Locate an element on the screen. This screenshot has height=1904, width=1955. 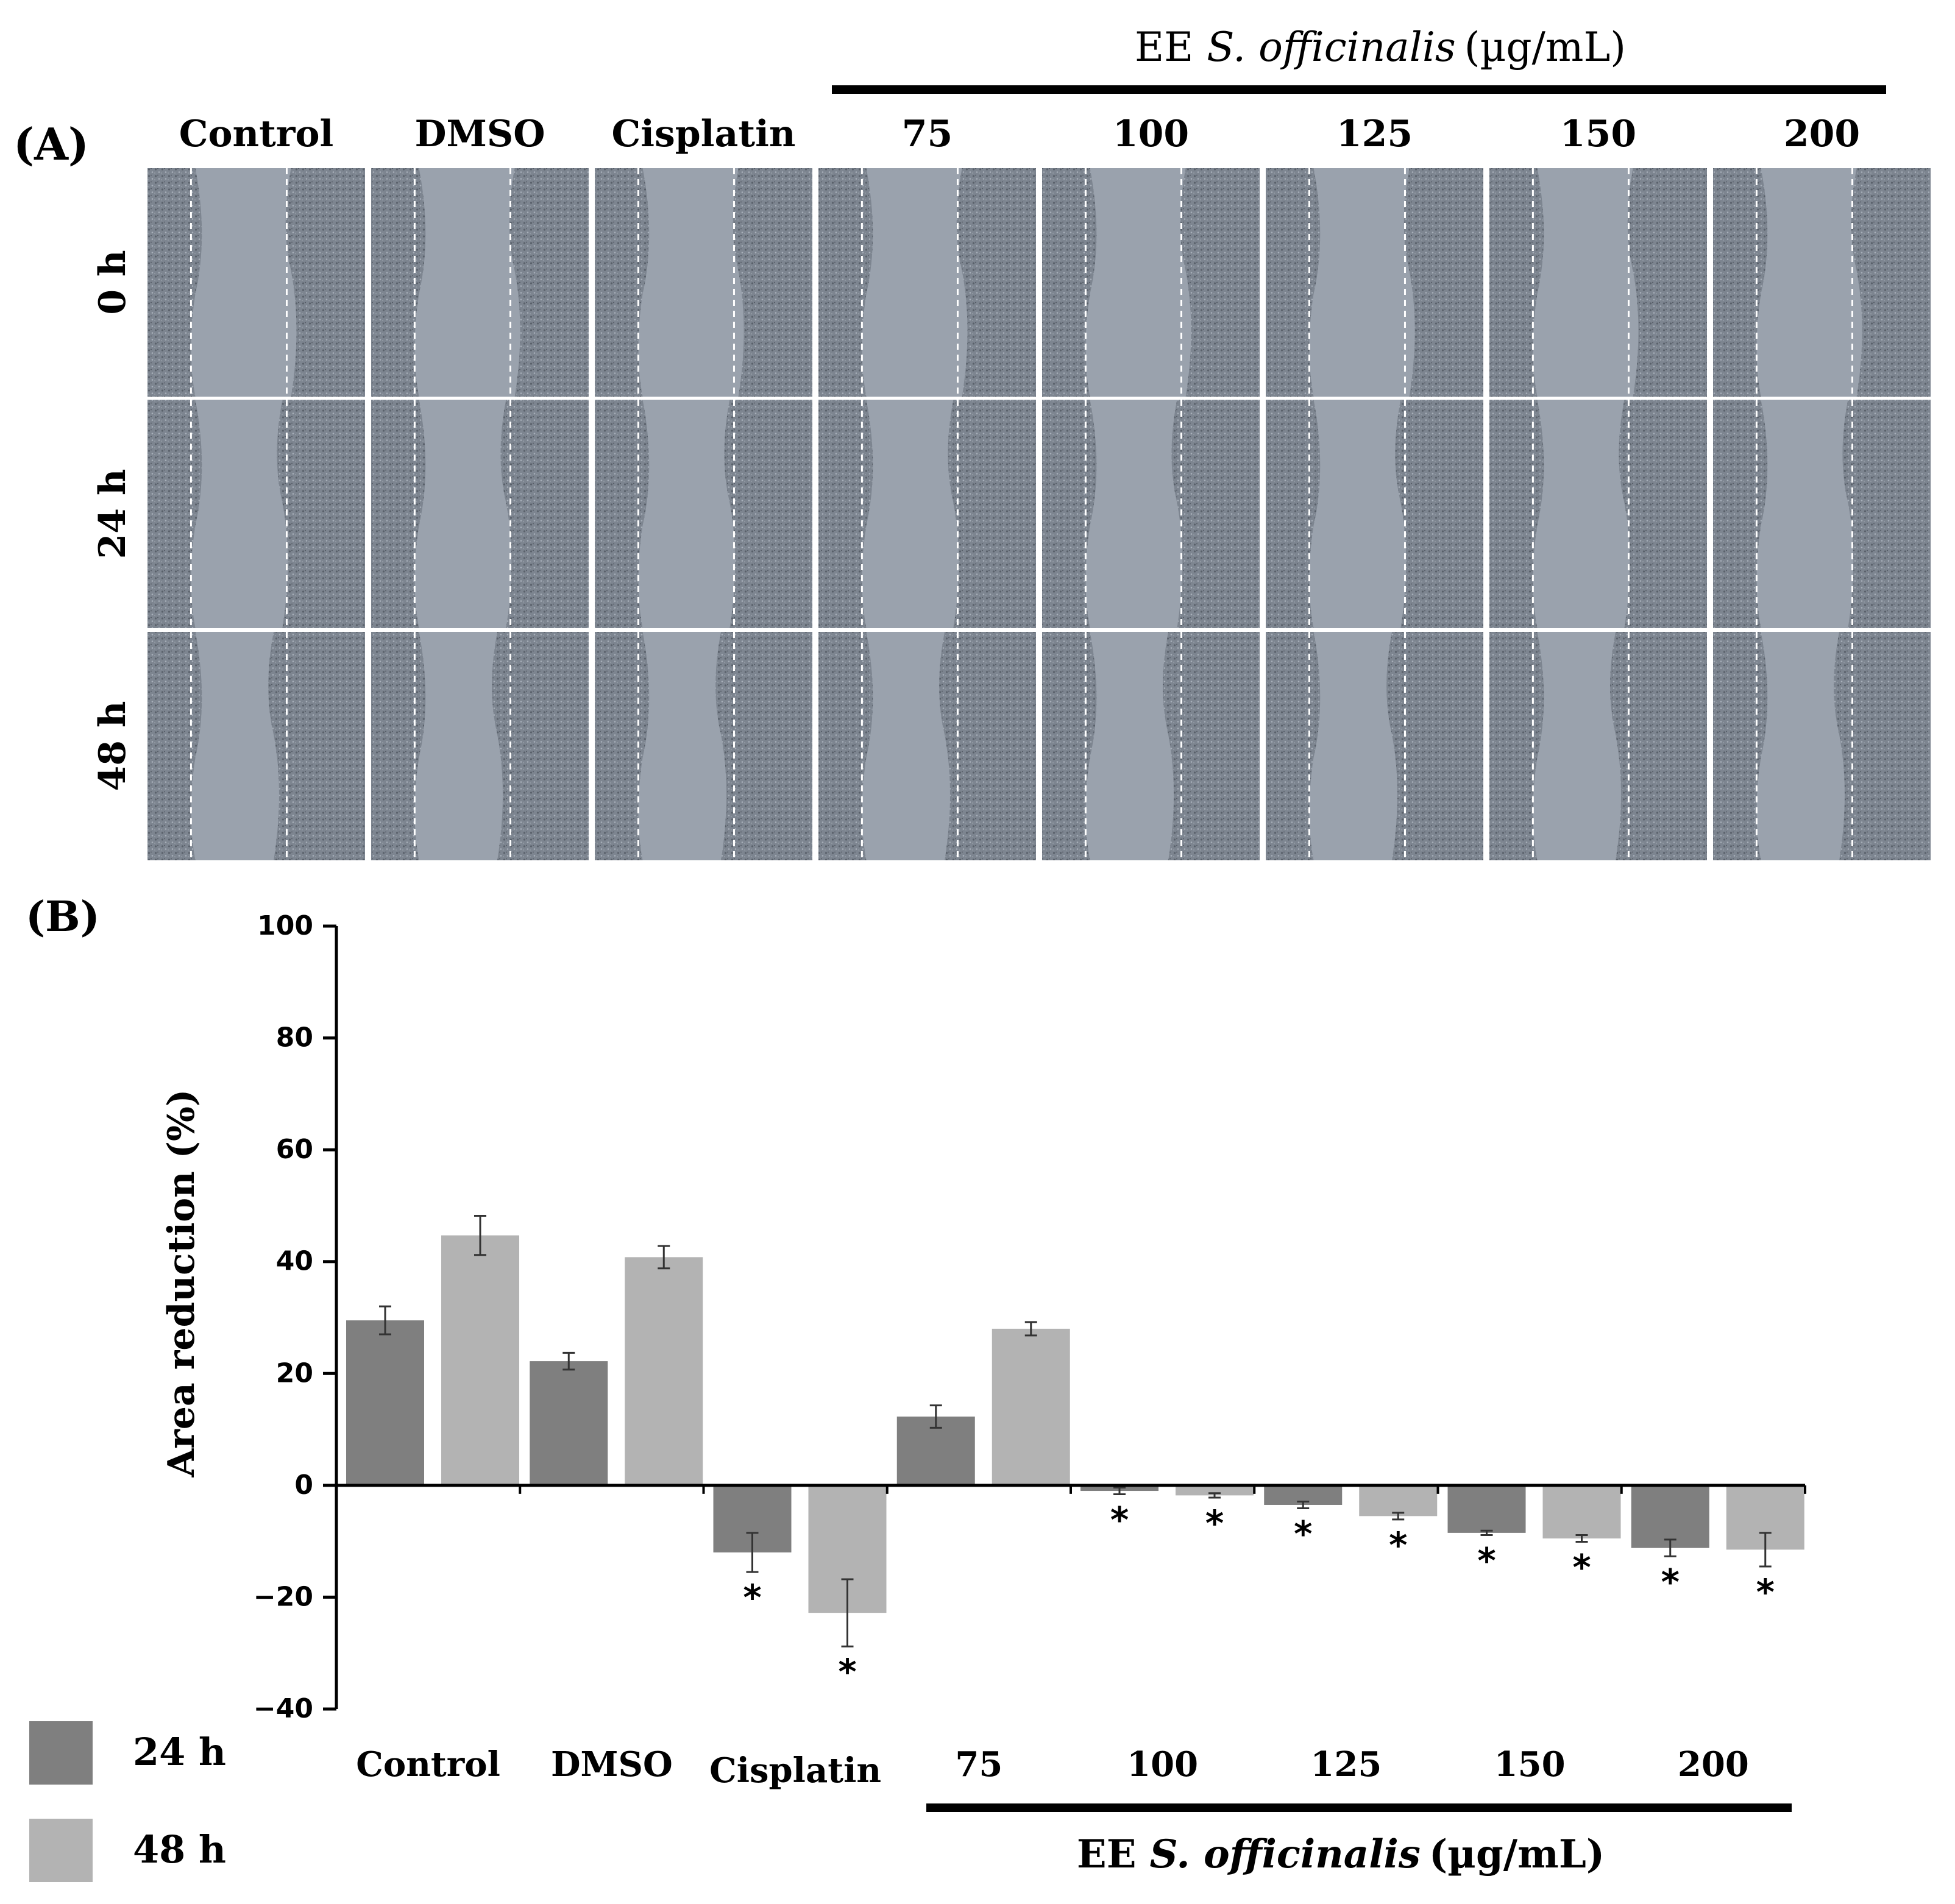
column-header-75: 75 is located at coordinates (928, 134).